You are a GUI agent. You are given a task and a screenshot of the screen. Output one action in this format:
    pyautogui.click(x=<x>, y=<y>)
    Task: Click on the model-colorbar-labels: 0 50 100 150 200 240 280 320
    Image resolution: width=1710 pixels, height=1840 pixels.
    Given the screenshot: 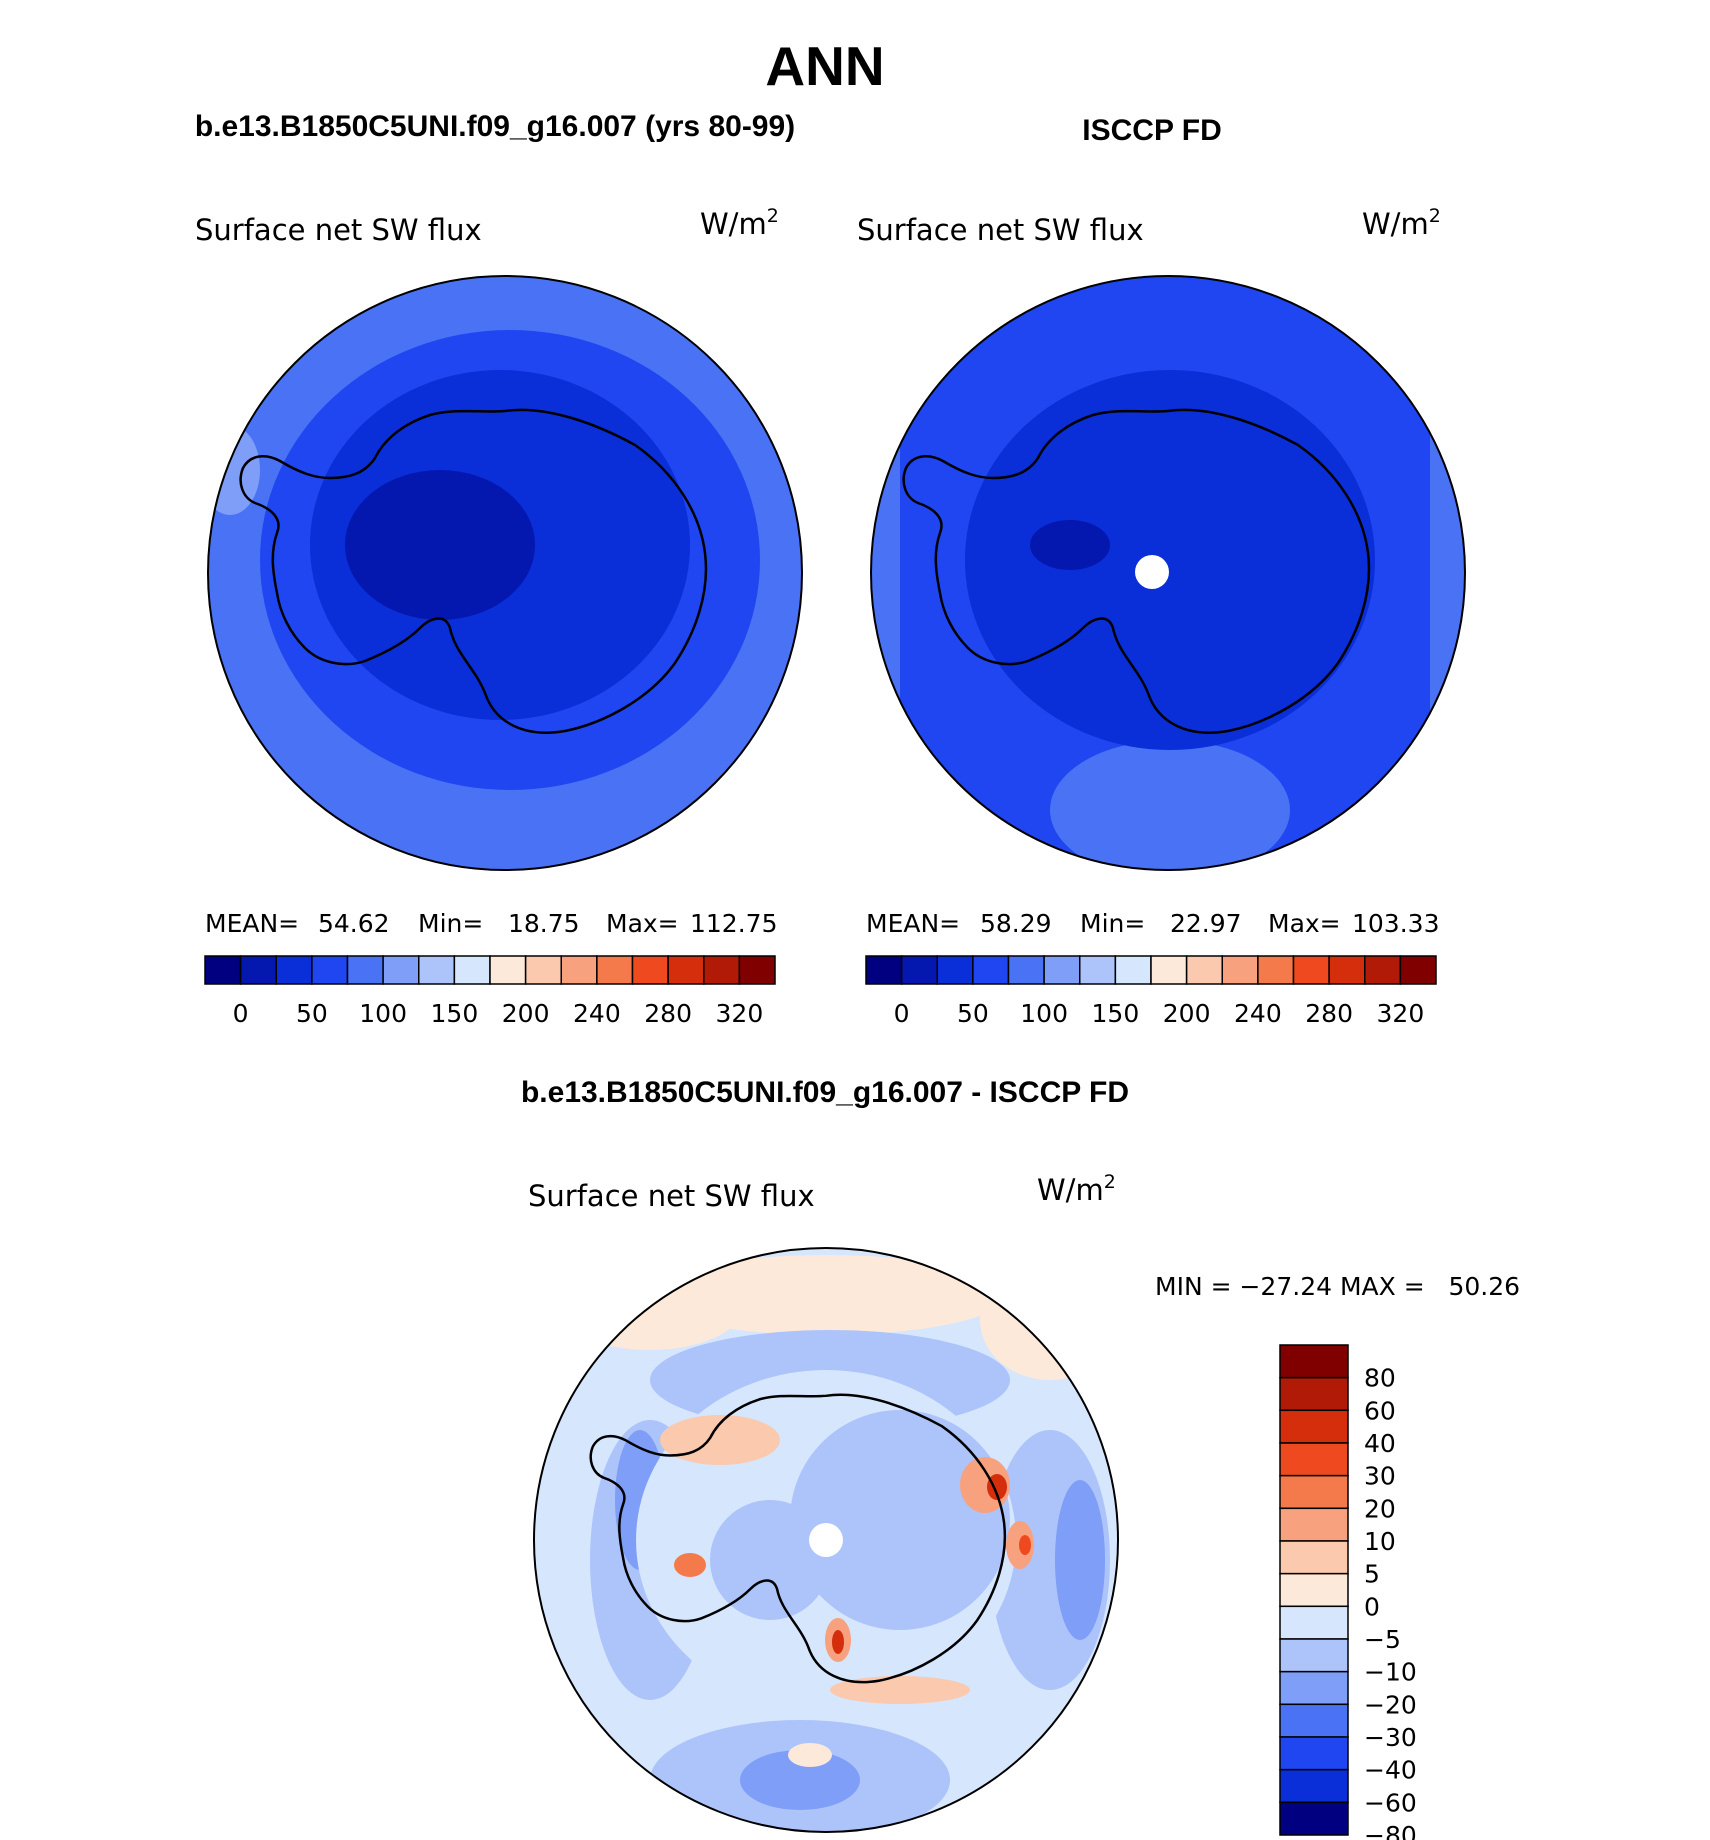 What is the action you would take?
    pyautogui.click(x=498, y=1013)
    